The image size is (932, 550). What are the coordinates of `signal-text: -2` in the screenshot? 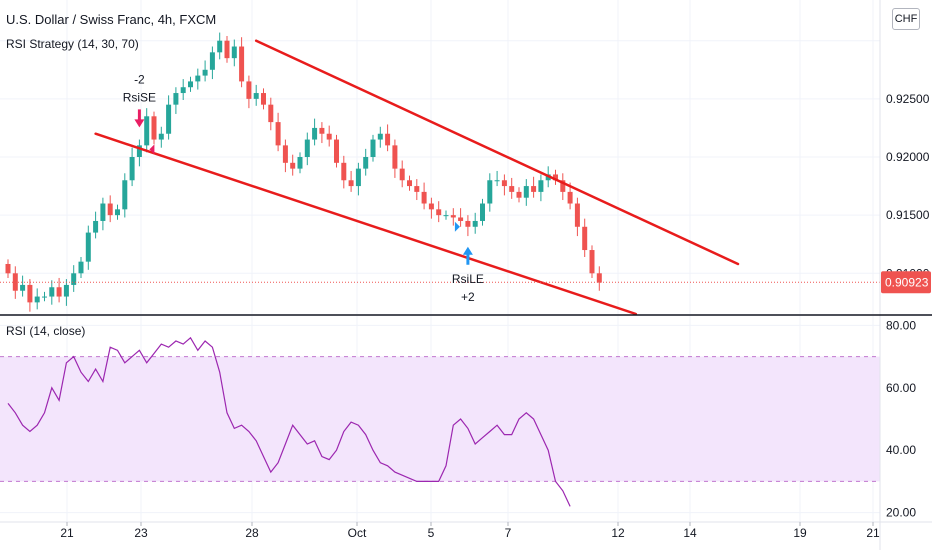 It's located at (139, 79).